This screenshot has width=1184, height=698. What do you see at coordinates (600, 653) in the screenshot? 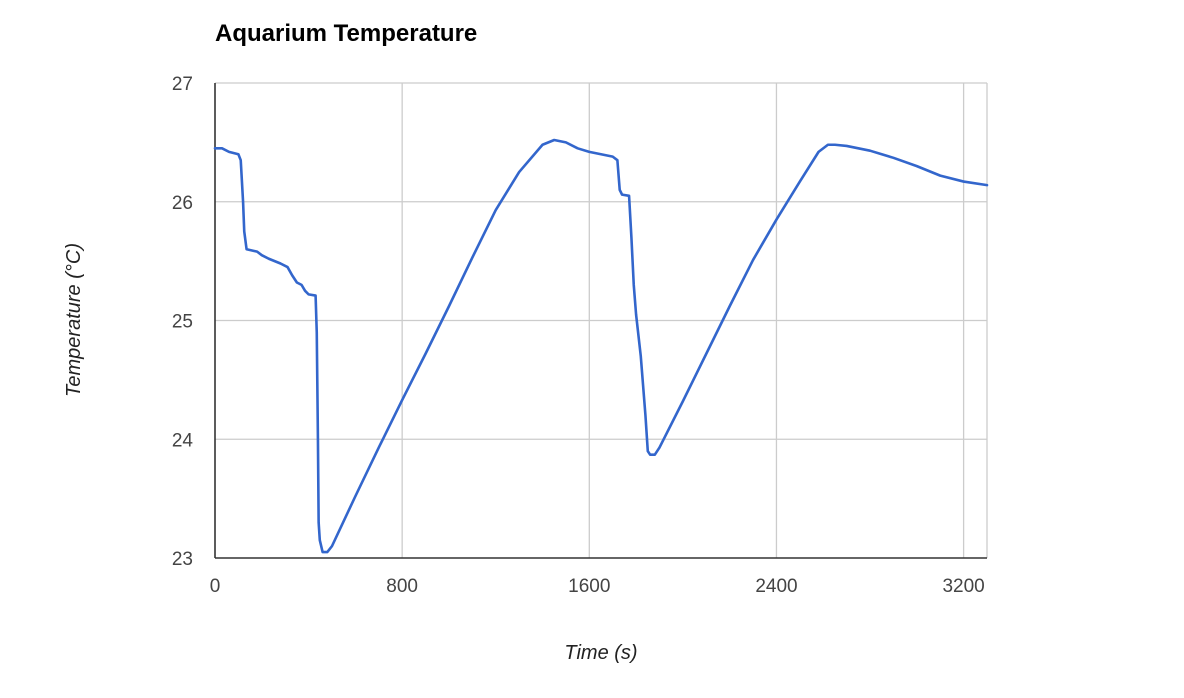
I see `x-axis-title: Time (s)` at bounding box center [600, 653].